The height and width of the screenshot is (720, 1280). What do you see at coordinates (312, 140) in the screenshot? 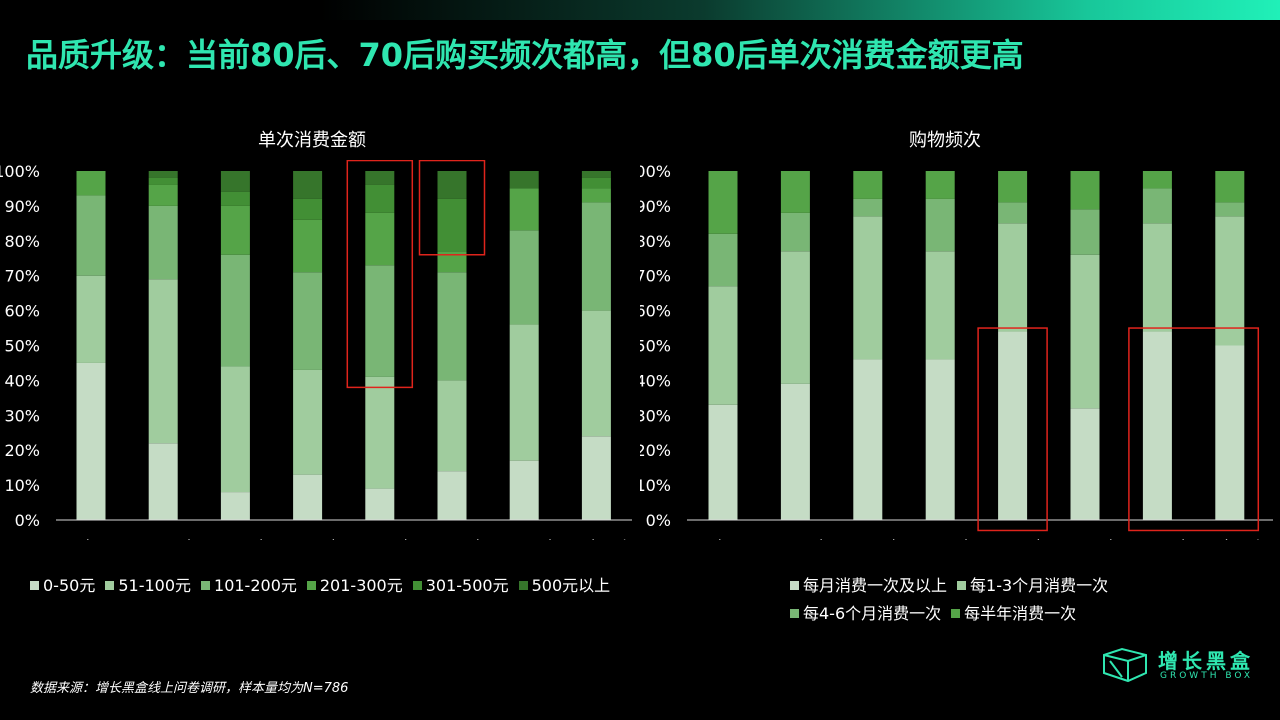
I see `chart1-title: 单次消费金额` at bounding box center [312, 140].